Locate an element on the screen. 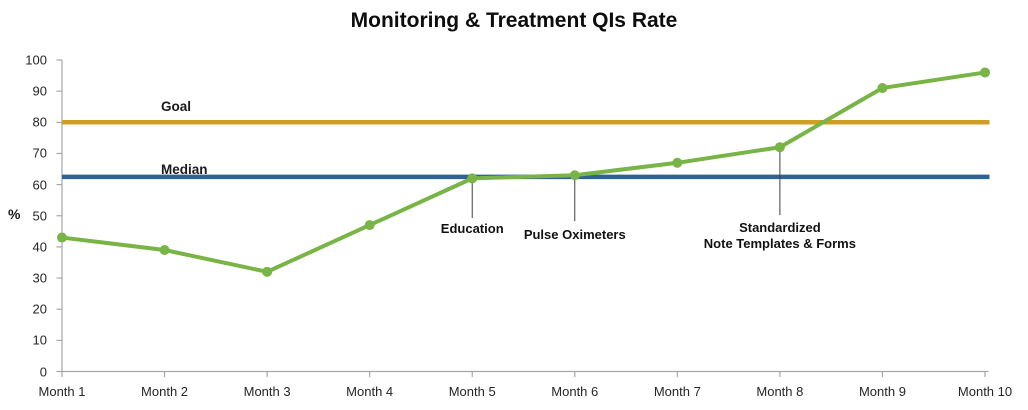 The height and width of the screenshot is (410, 1028). annotation-education: Education is located at coordinates (472, 229).